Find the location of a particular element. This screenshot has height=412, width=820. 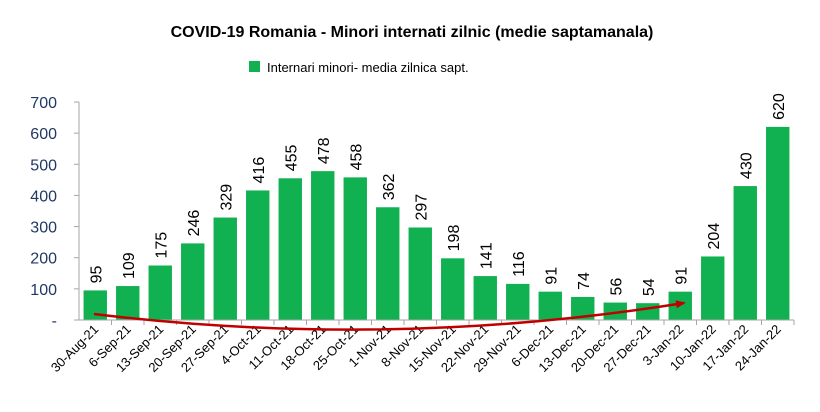

y-tick-label: 700 is located at coordinates (43, 103).